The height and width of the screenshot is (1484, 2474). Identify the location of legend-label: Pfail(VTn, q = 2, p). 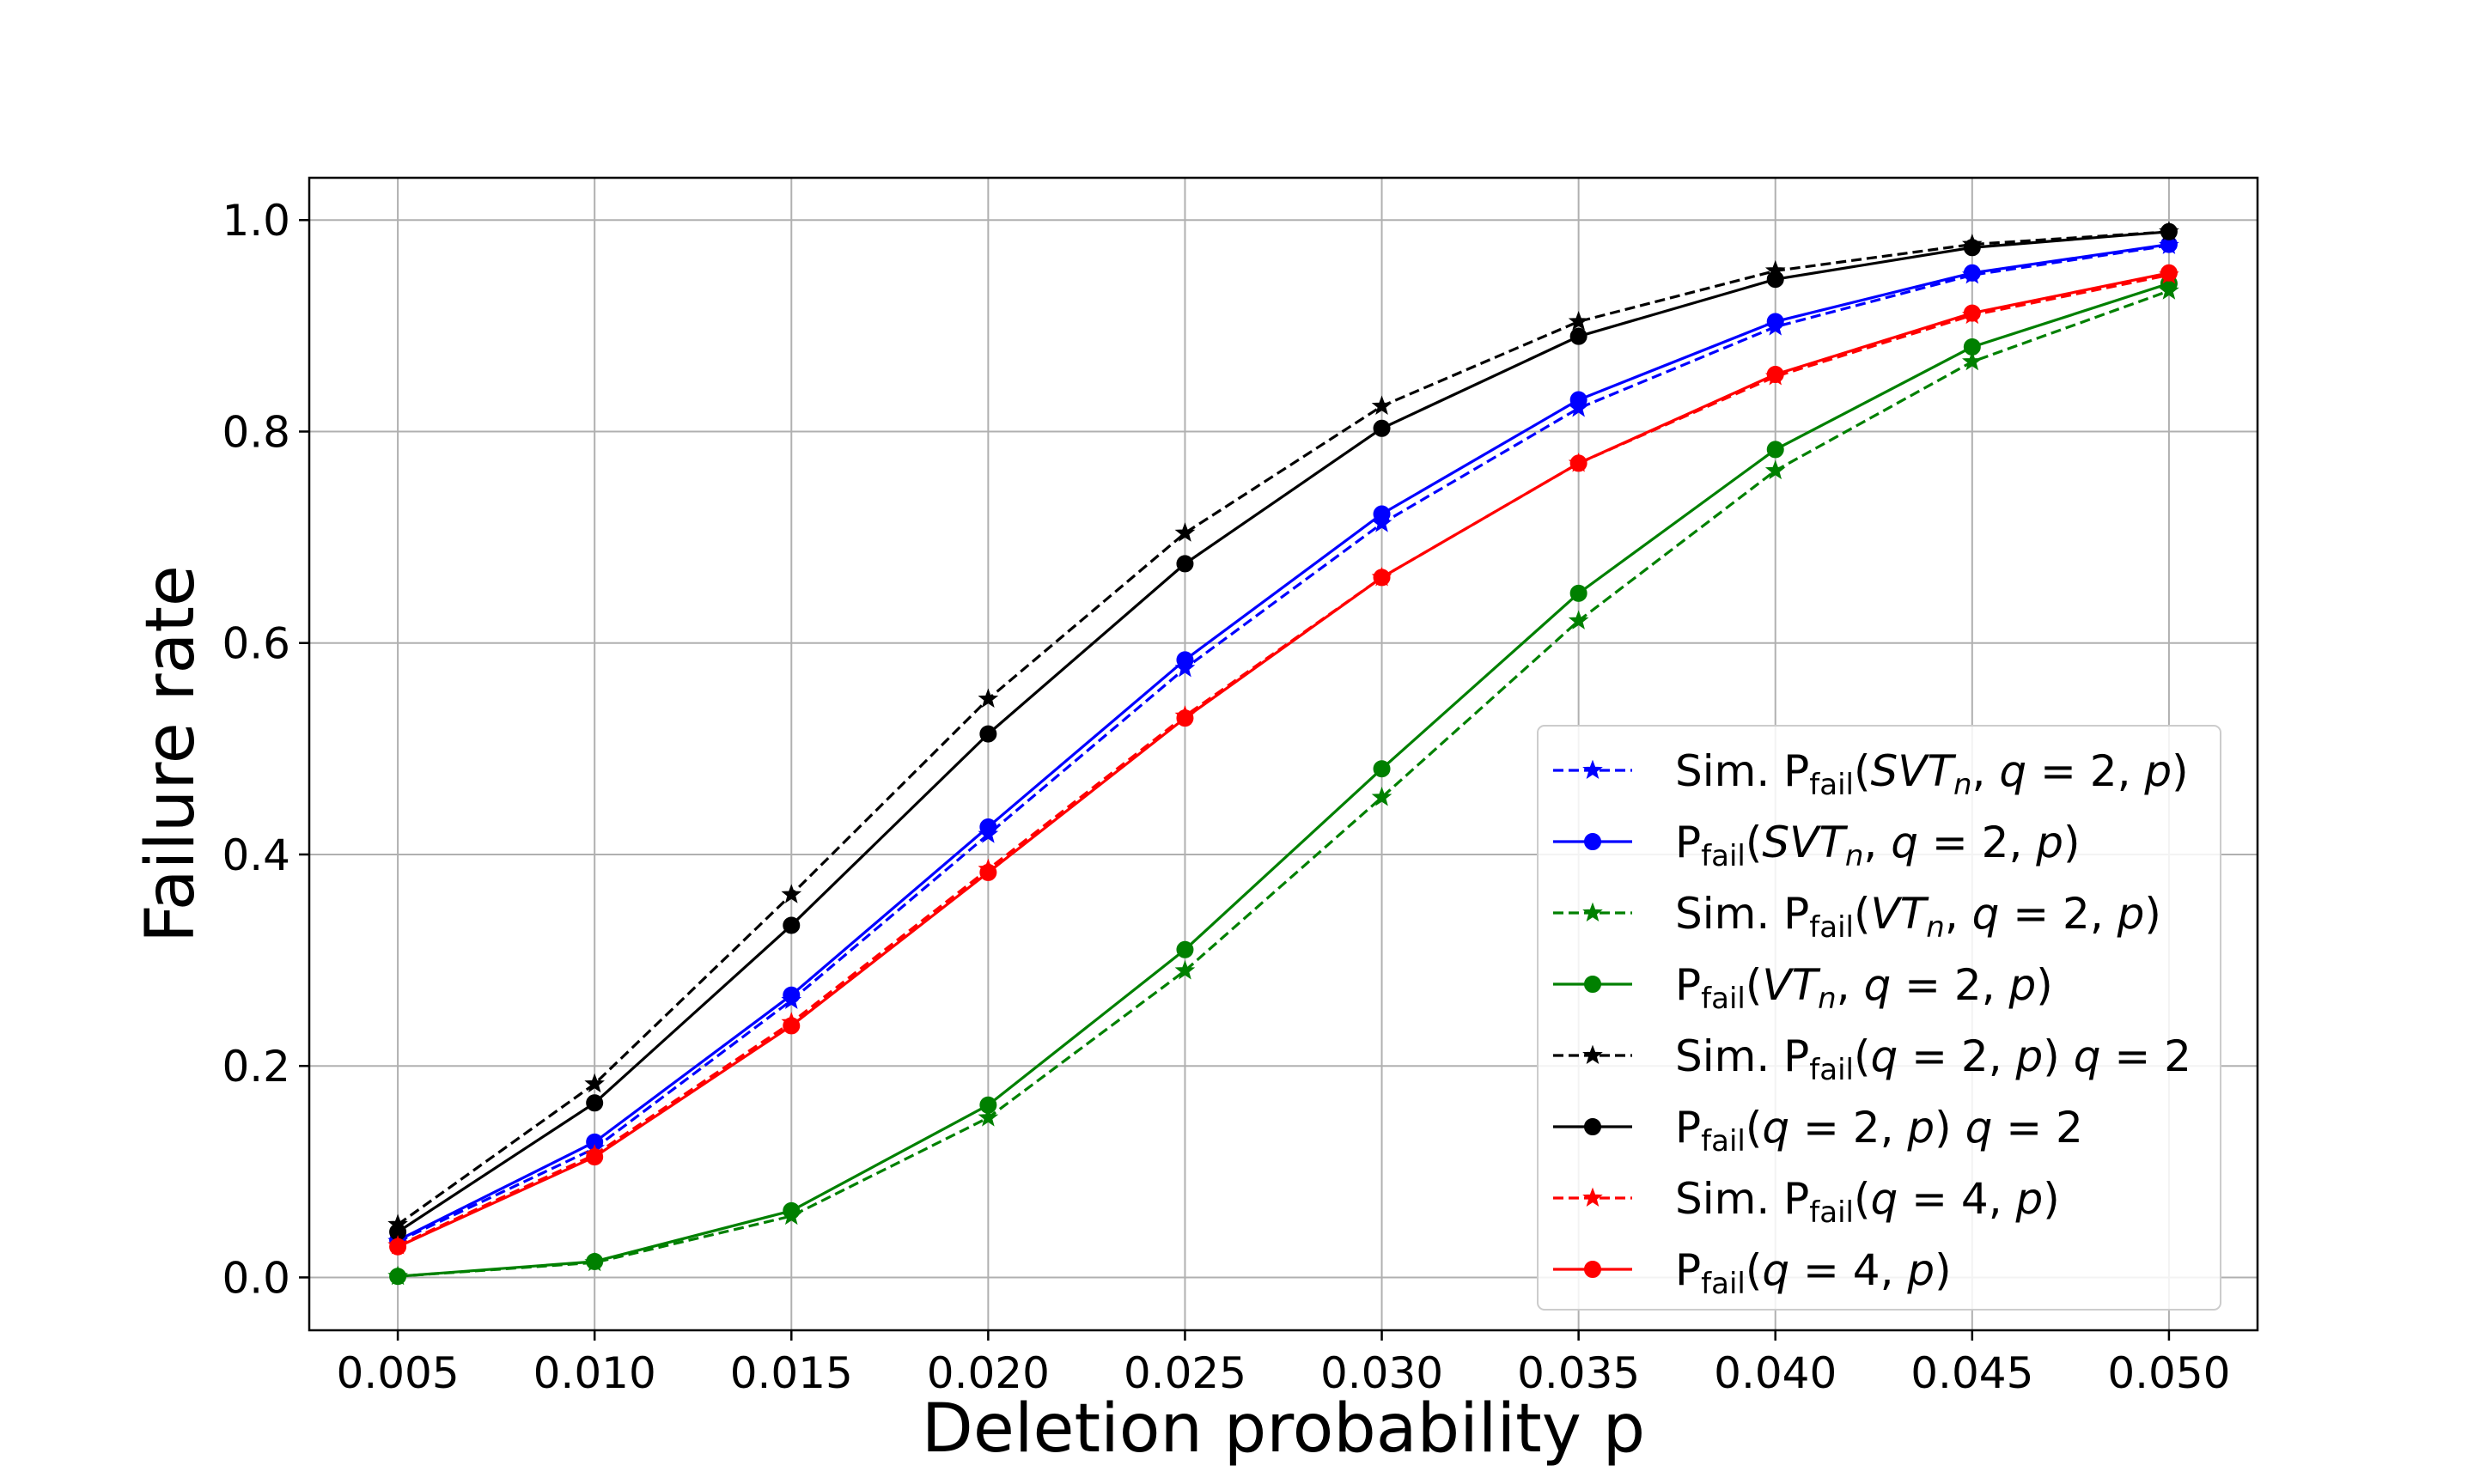
(1864, 988).